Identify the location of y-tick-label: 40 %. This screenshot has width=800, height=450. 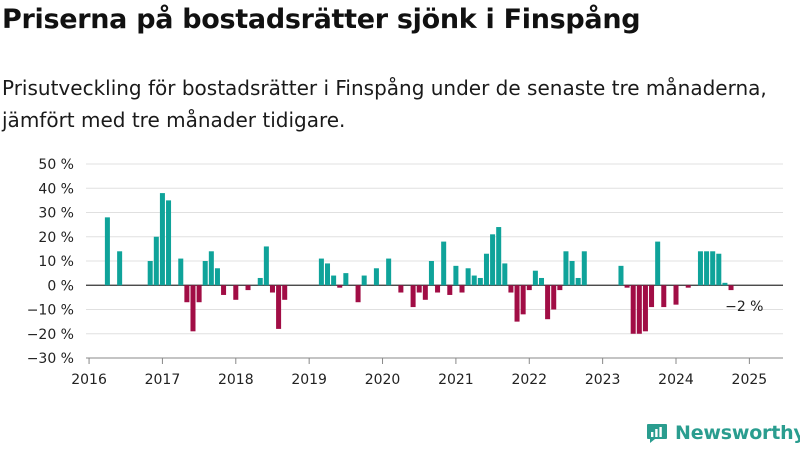
(56, 189).